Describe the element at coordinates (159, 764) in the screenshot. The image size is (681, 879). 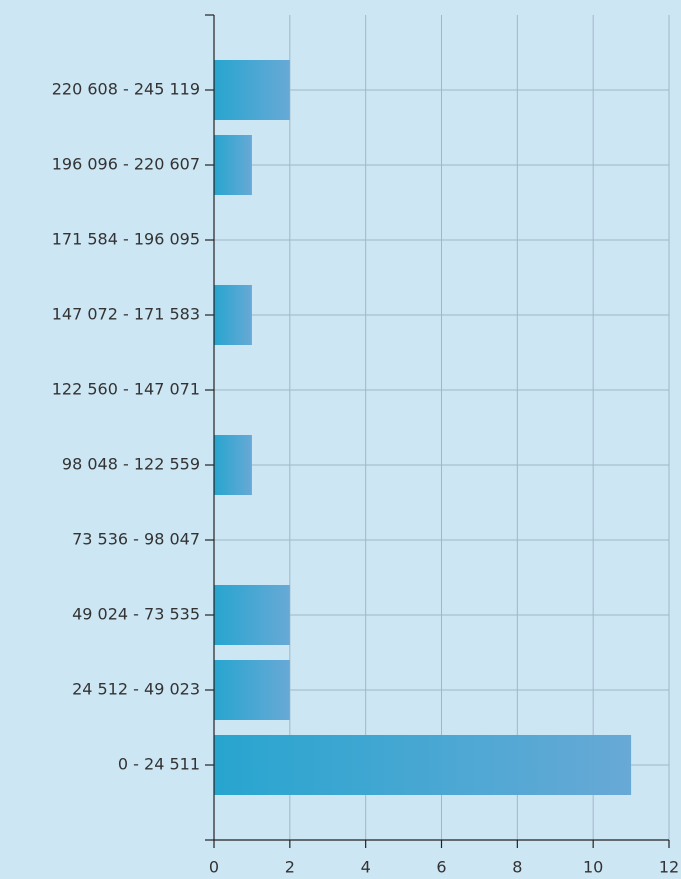
I see `y-tick-label: 0 - 24 511` at that location.